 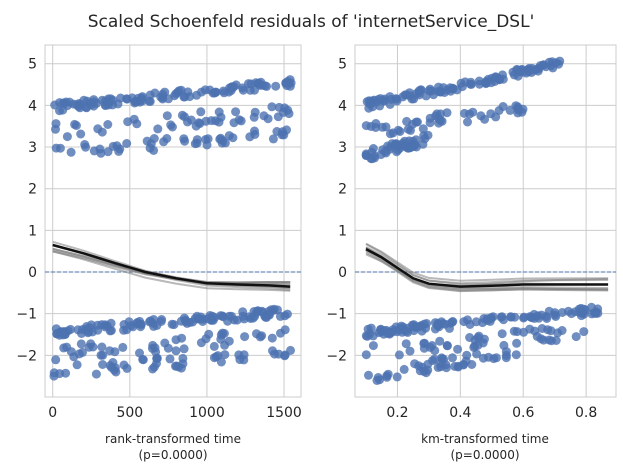 What do you see at coordinates (171, 266) in the screenshot?
I see `left-lowess-lines` at bounding box center [171, 266].